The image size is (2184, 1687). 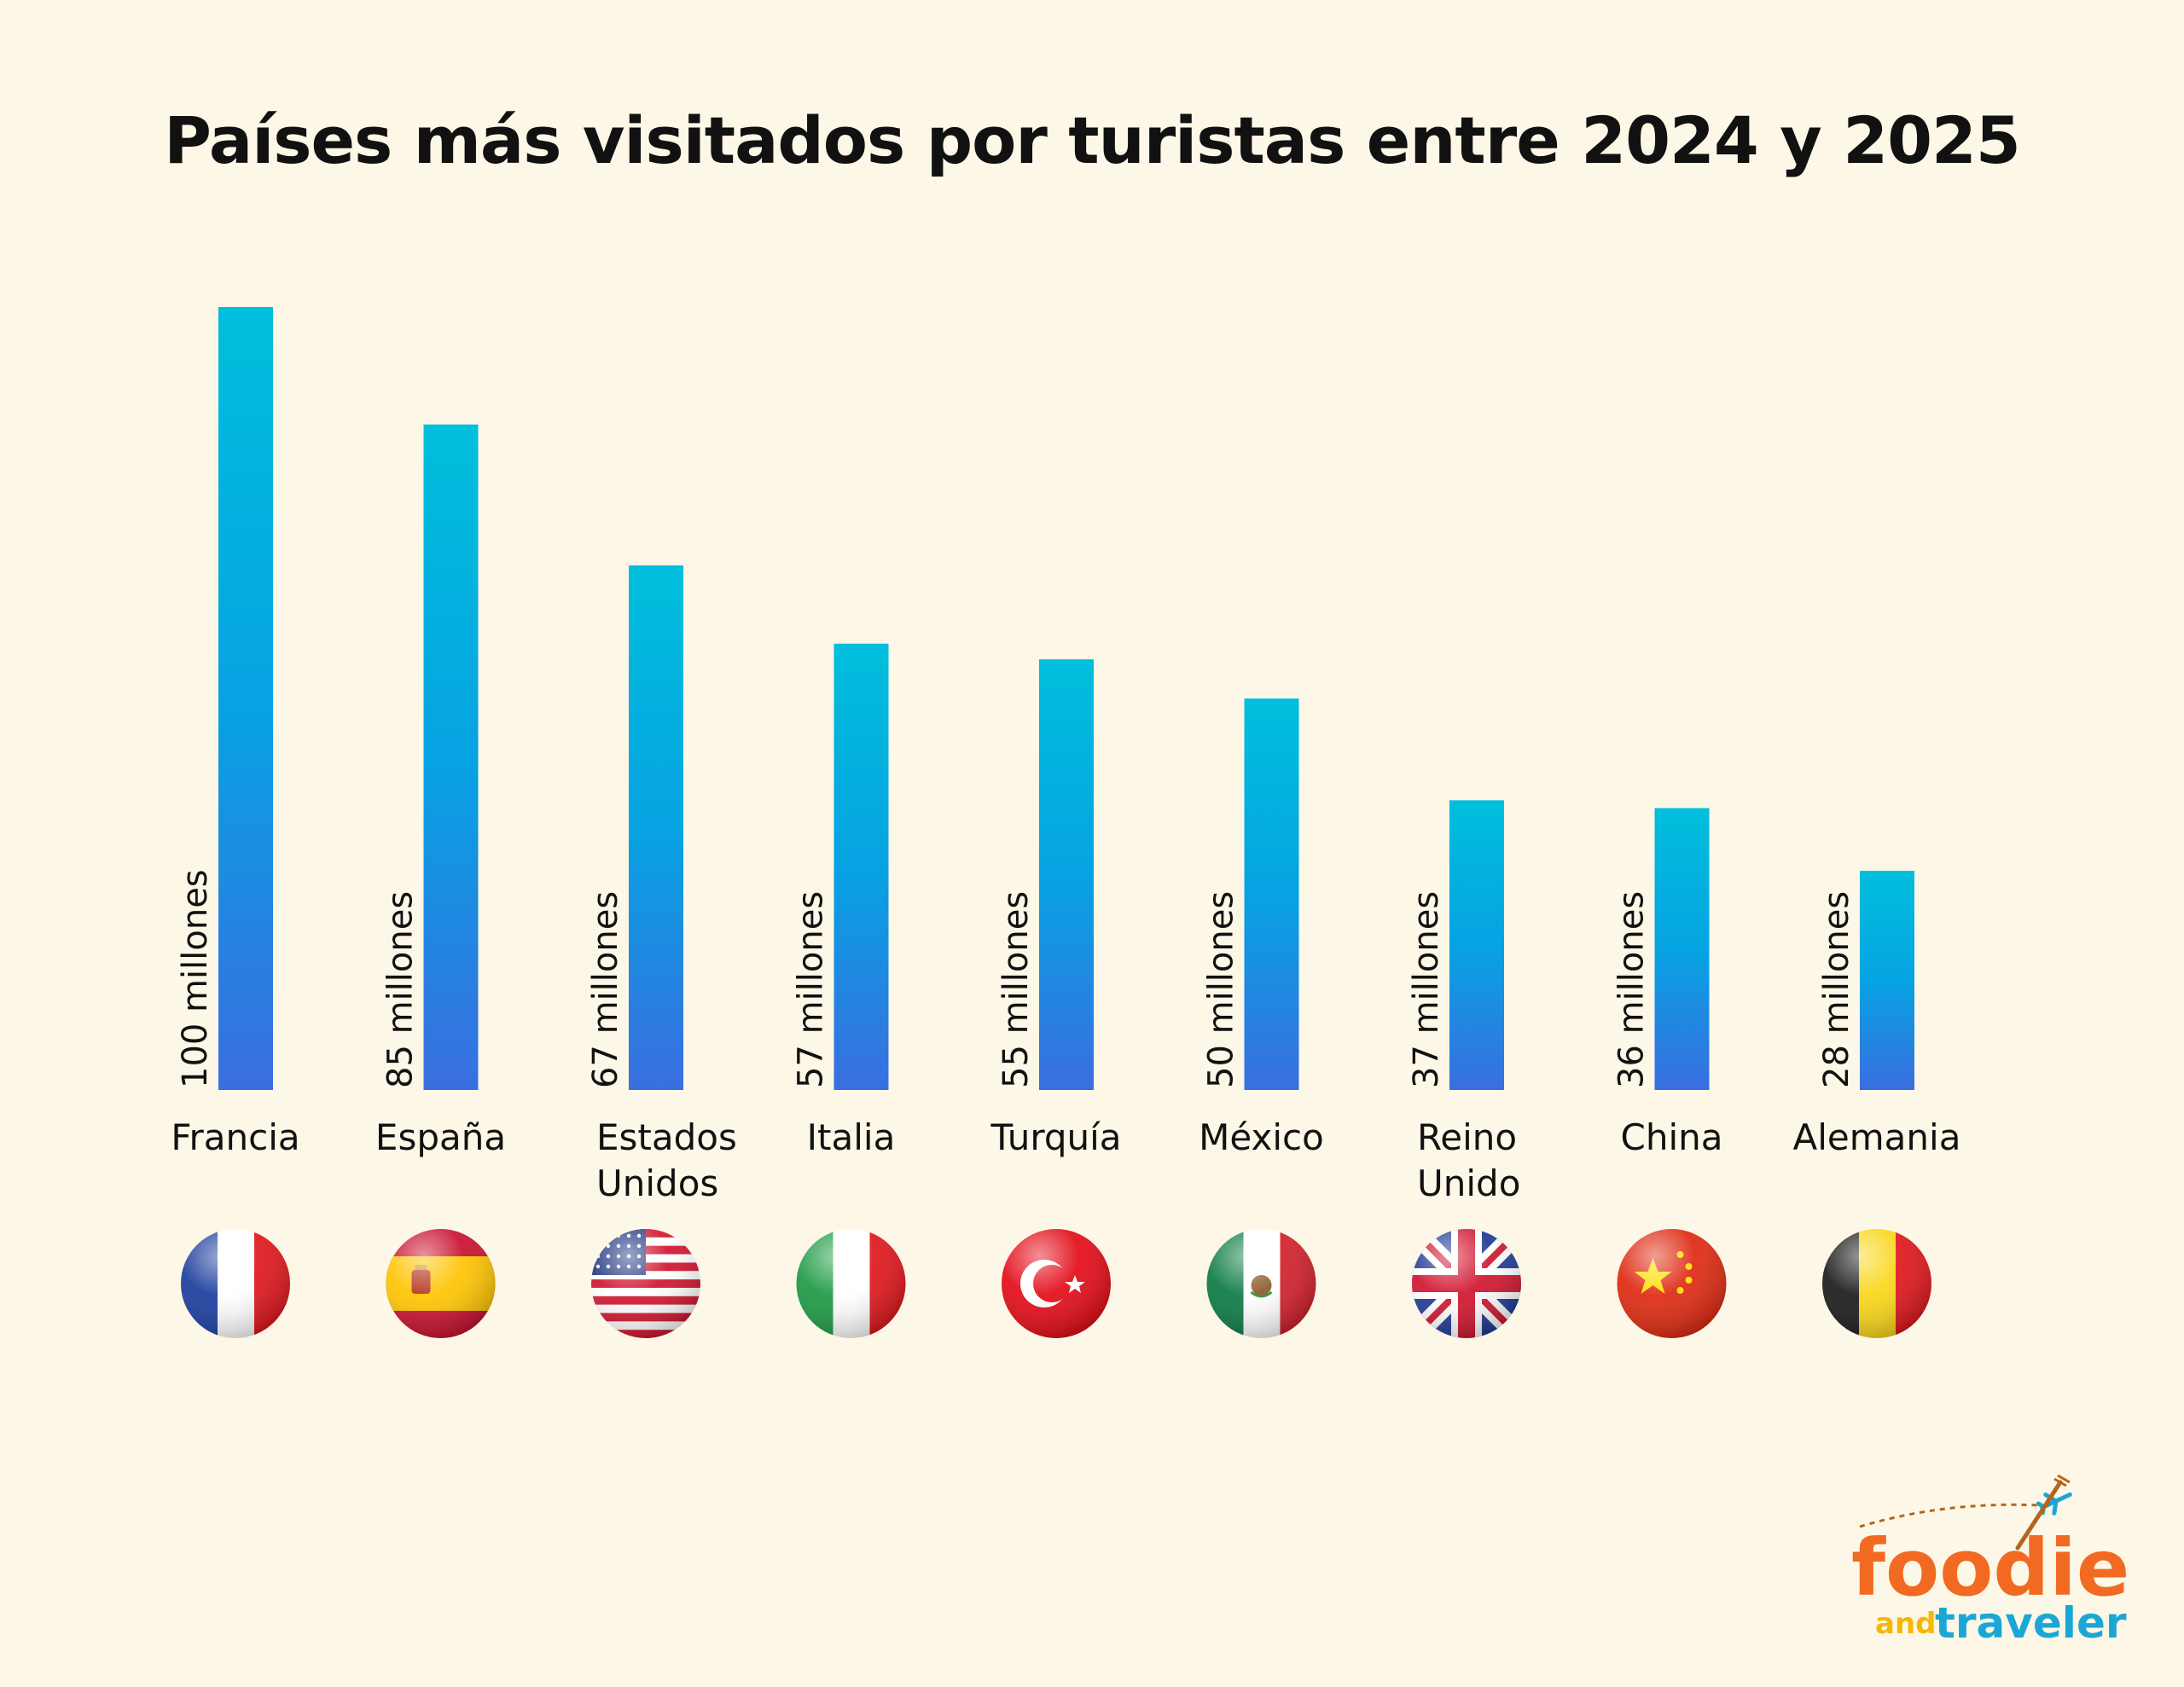 What do you see at coordinates (1876, 1283) in the screenshot?
I see `belgium-flag-icon` at bounding box center [1876, 1283].